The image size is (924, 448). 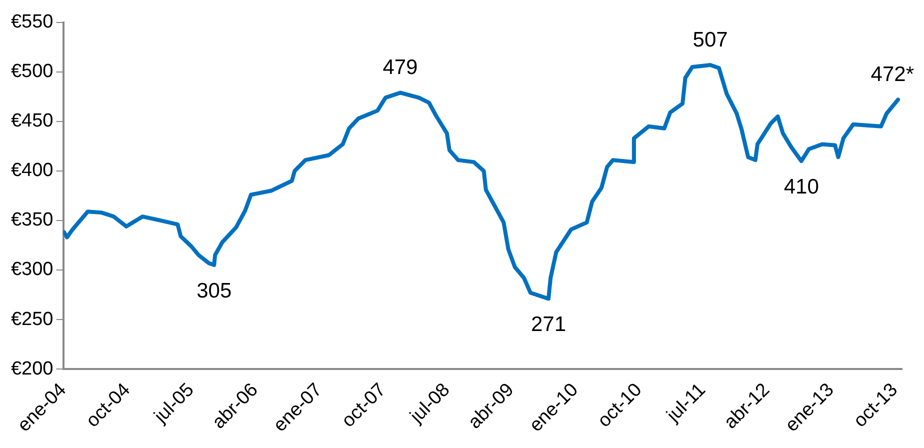 What do you see at coordinates (32, 369) in the screenshot?
I see `y-tick-label: €200` at bounding box center [32, 369].